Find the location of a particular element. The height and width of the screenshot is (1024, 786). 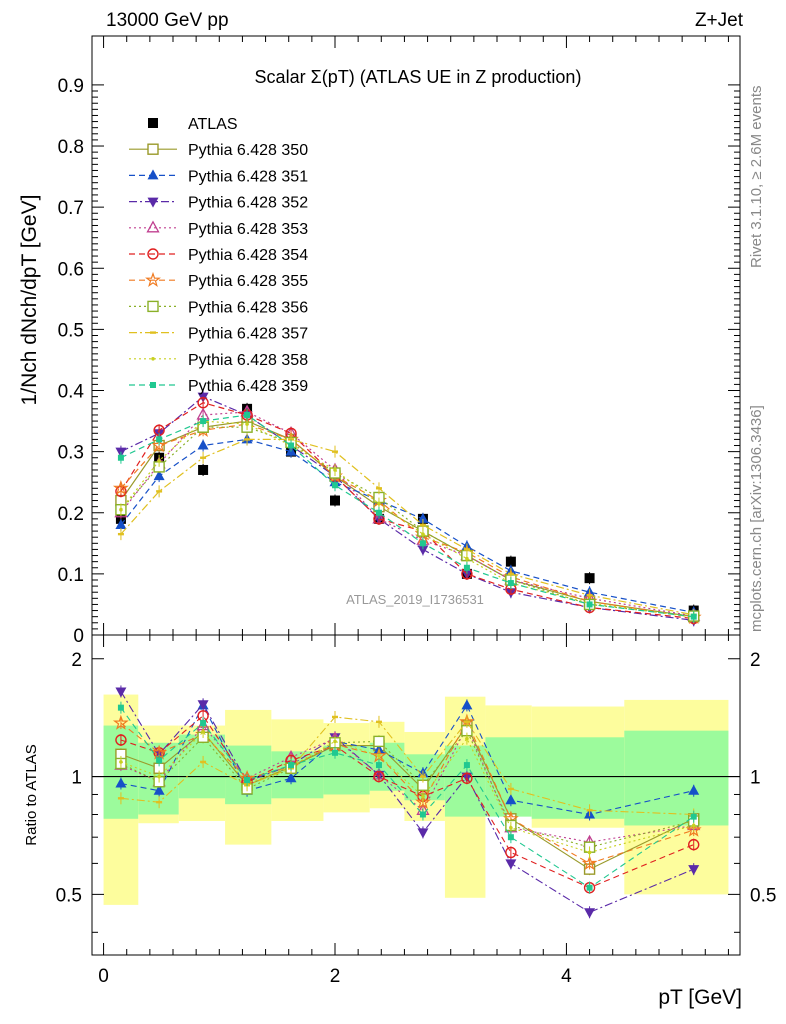

process-label: Z+Jet is located at coordinates (718, 20).